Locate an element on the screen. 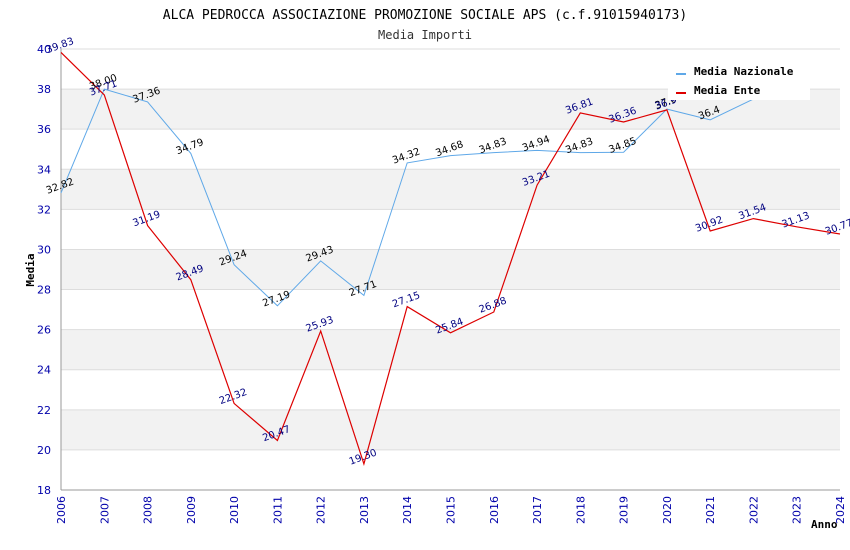 Image resolution: width=850 pixels, height=550 pixels. y-tick-label: 18 is located at coordinates (44, 490).